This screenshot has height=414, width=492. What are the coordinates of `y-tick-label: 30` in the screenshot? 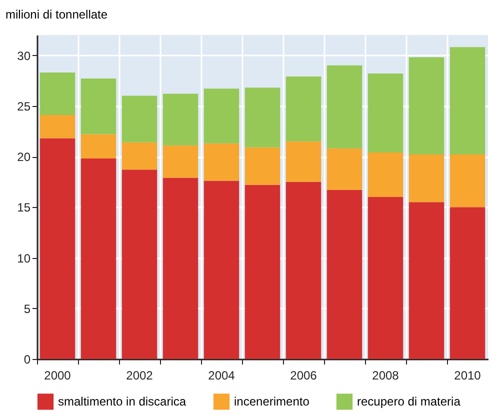 It's located at (24, 55).